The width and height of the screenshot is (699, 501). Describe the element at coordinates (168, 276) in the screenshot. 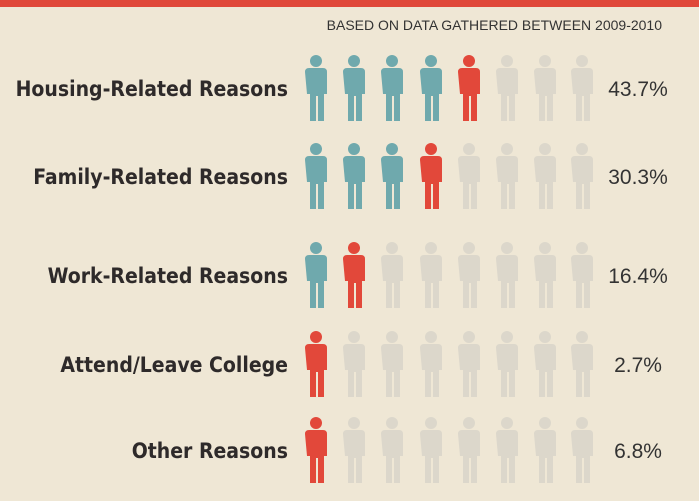

I see `category-label: Work-Related Reasons` at that location.